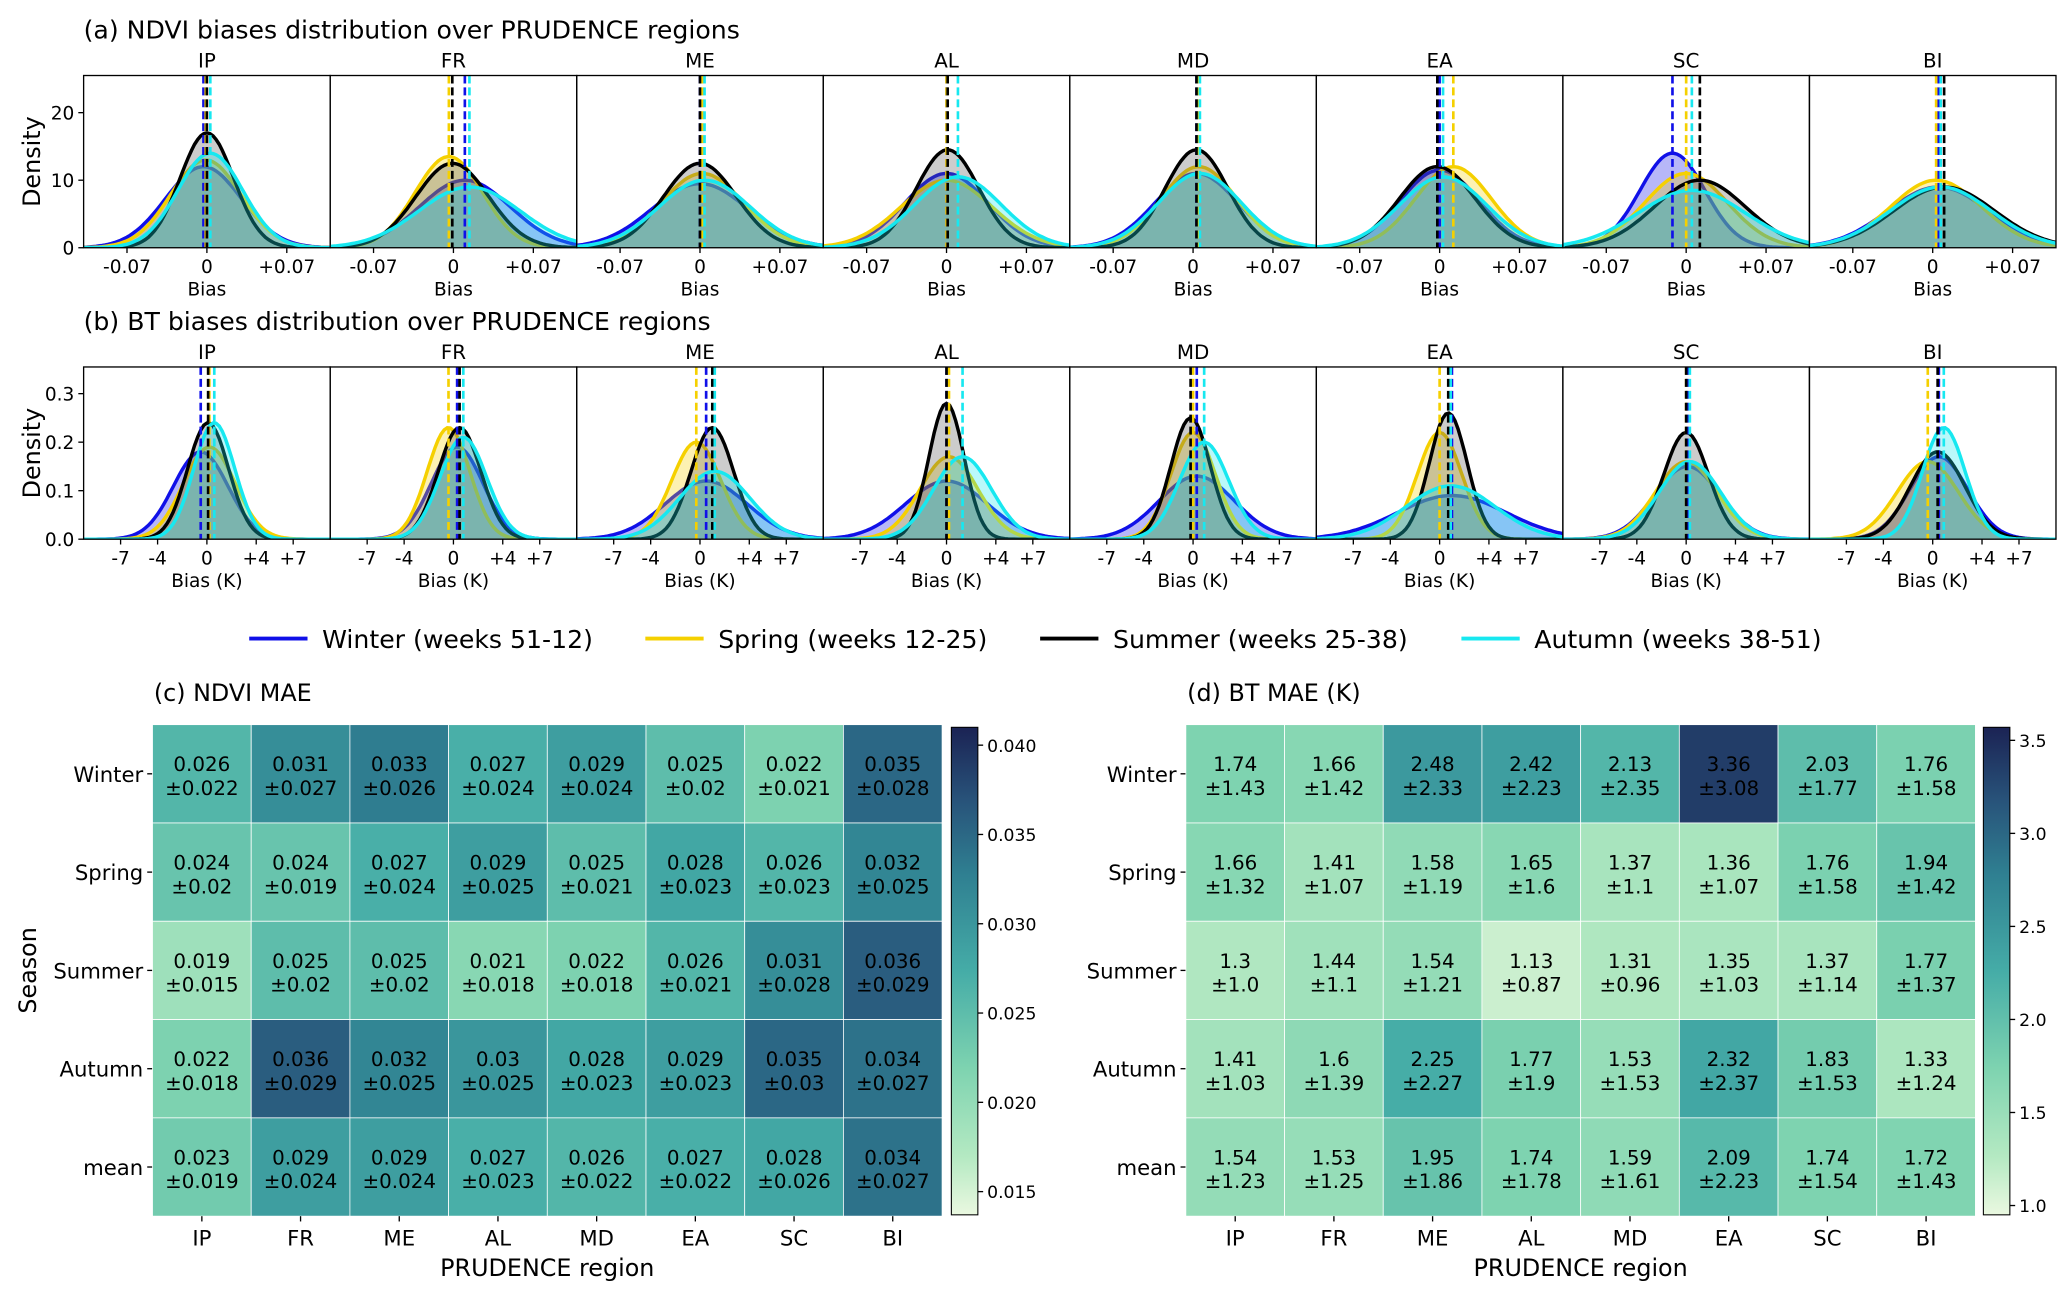 The image size is (2067, 1293). I want to click on col-label: ME, so click(1433, 1237).